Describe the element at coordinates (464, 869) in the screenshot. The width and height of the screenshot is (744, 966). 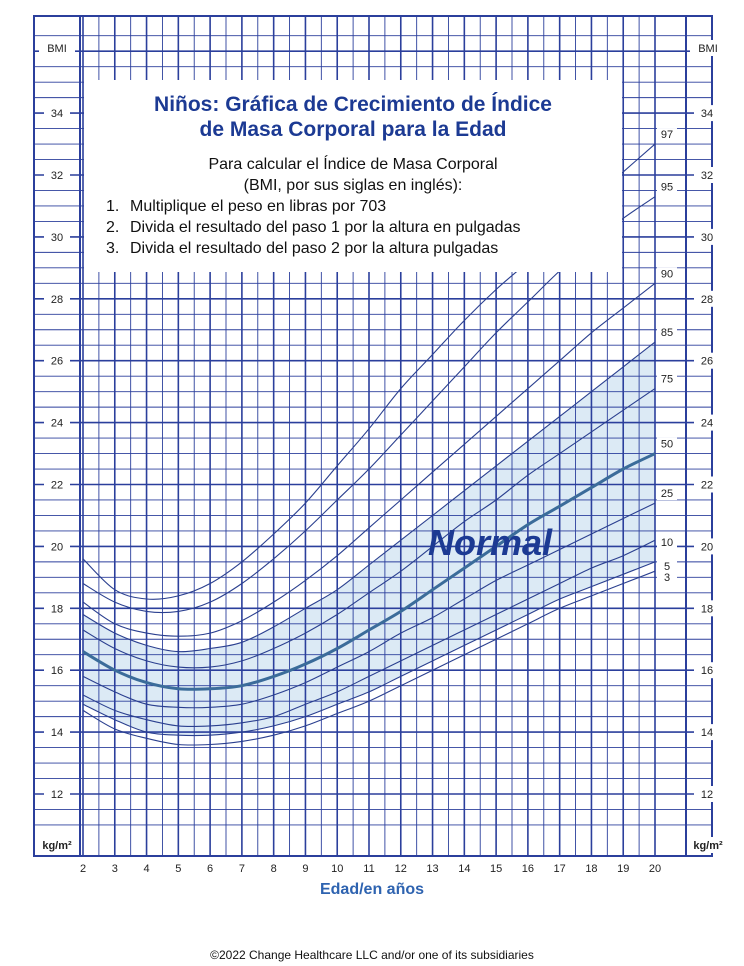
I see `x-tick-label: 14` at that location.